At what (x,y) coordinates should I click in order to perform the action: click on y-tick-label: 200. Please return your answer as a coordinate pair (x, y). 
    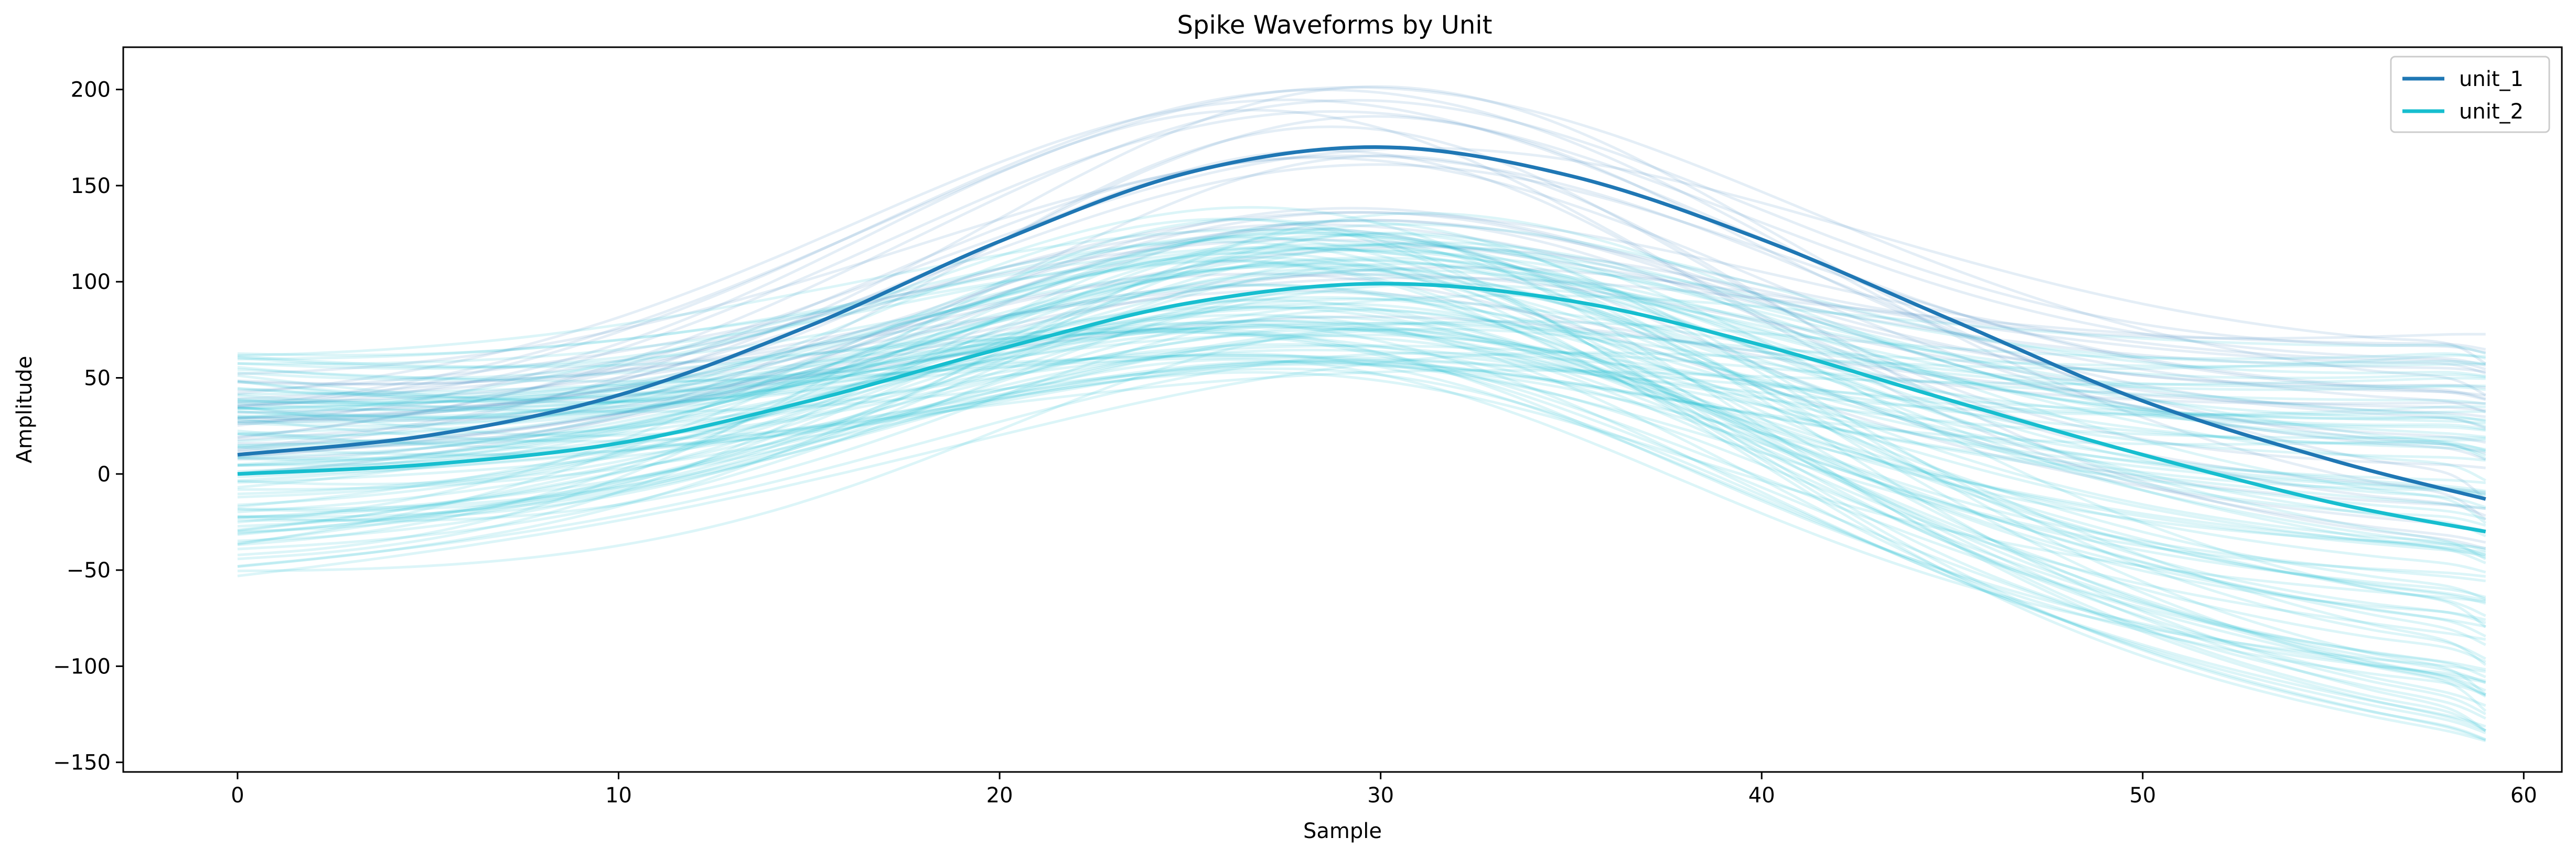
    Looking at the image, I should click on (91, 90).